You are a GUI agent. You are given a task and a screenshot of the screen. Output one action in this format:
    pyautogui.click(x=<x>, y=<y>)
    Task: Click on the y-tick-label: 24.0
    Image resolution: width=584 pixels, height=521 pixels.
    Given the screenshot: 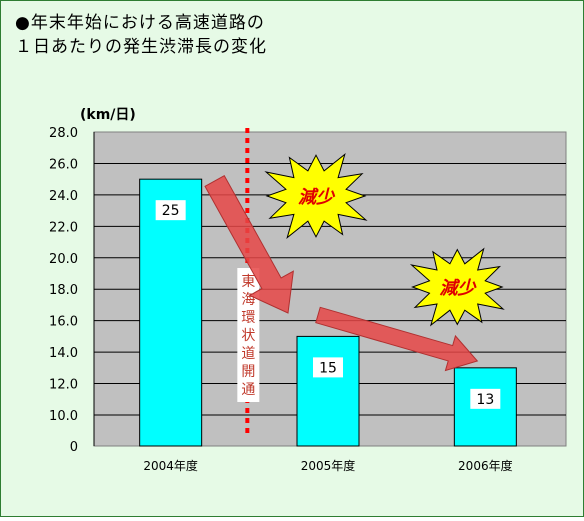 What is the action you would take?
    pyautogui.click(x=63, y=196)
    